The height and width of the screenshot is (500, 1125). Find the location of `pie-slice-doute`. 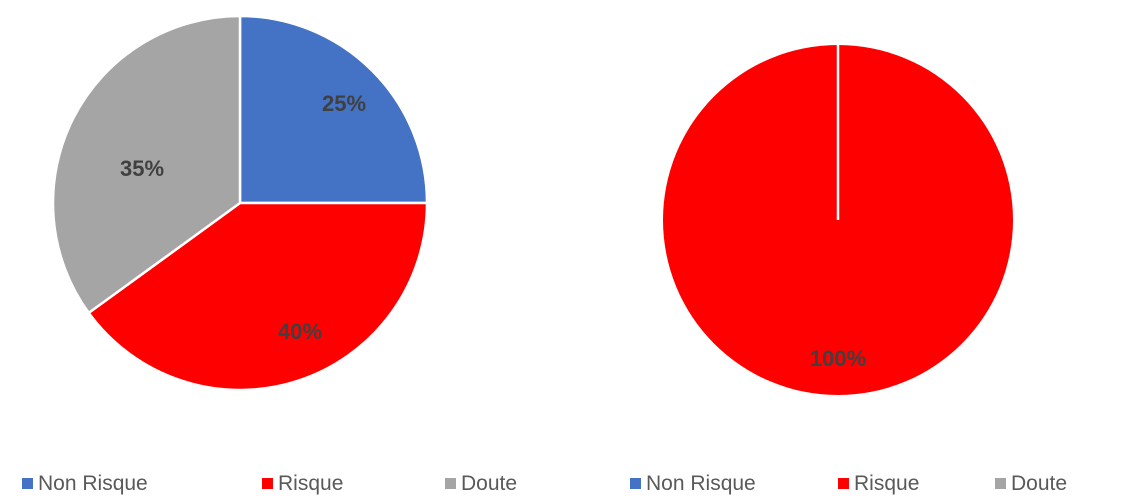

pie-slice-doute is located at coordinates (146, 164).